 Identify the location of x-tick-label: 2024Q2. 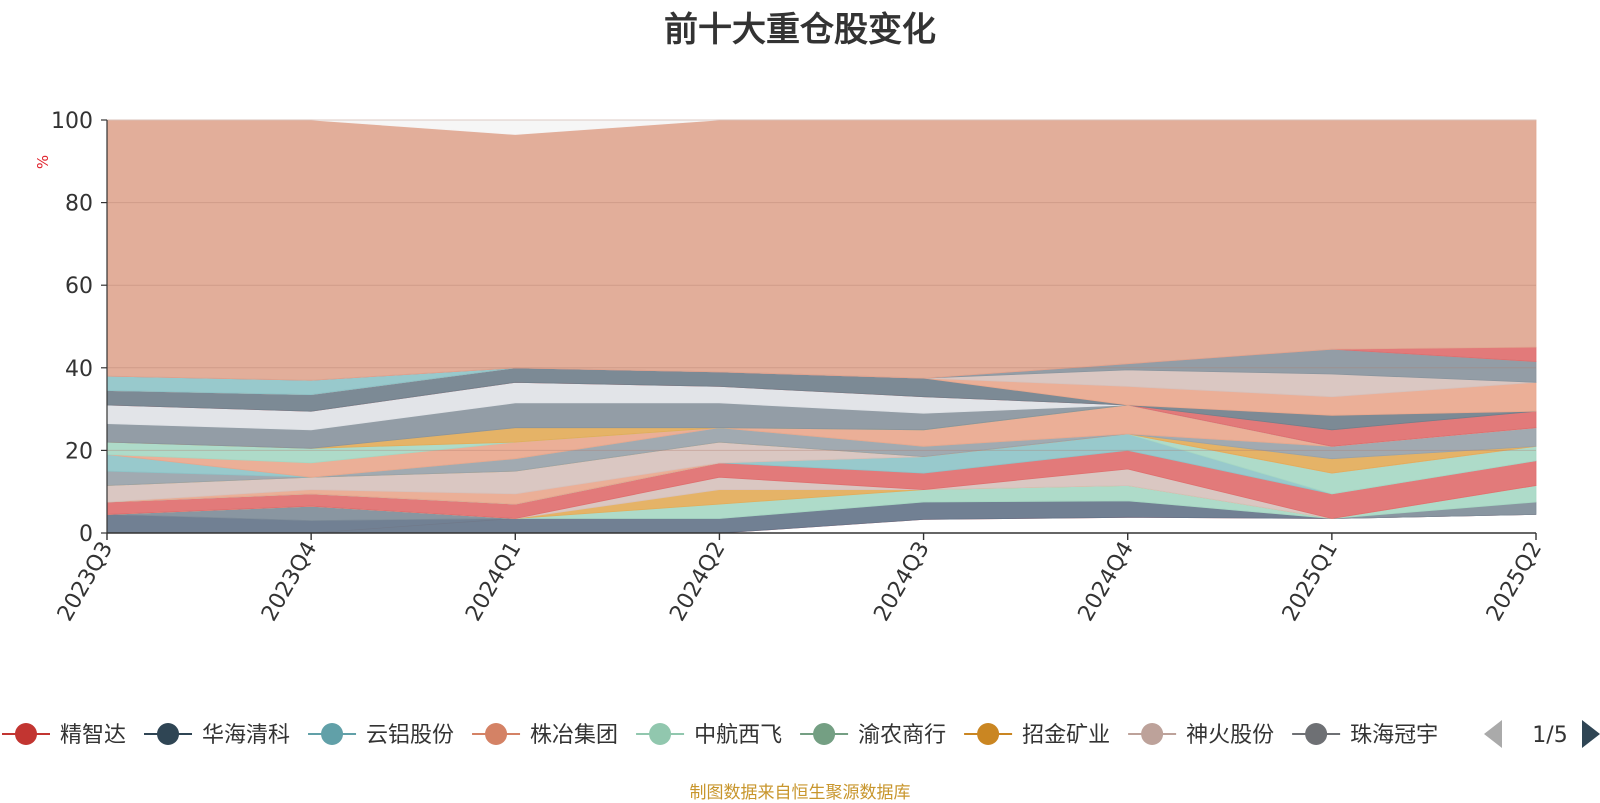
(697, 582).